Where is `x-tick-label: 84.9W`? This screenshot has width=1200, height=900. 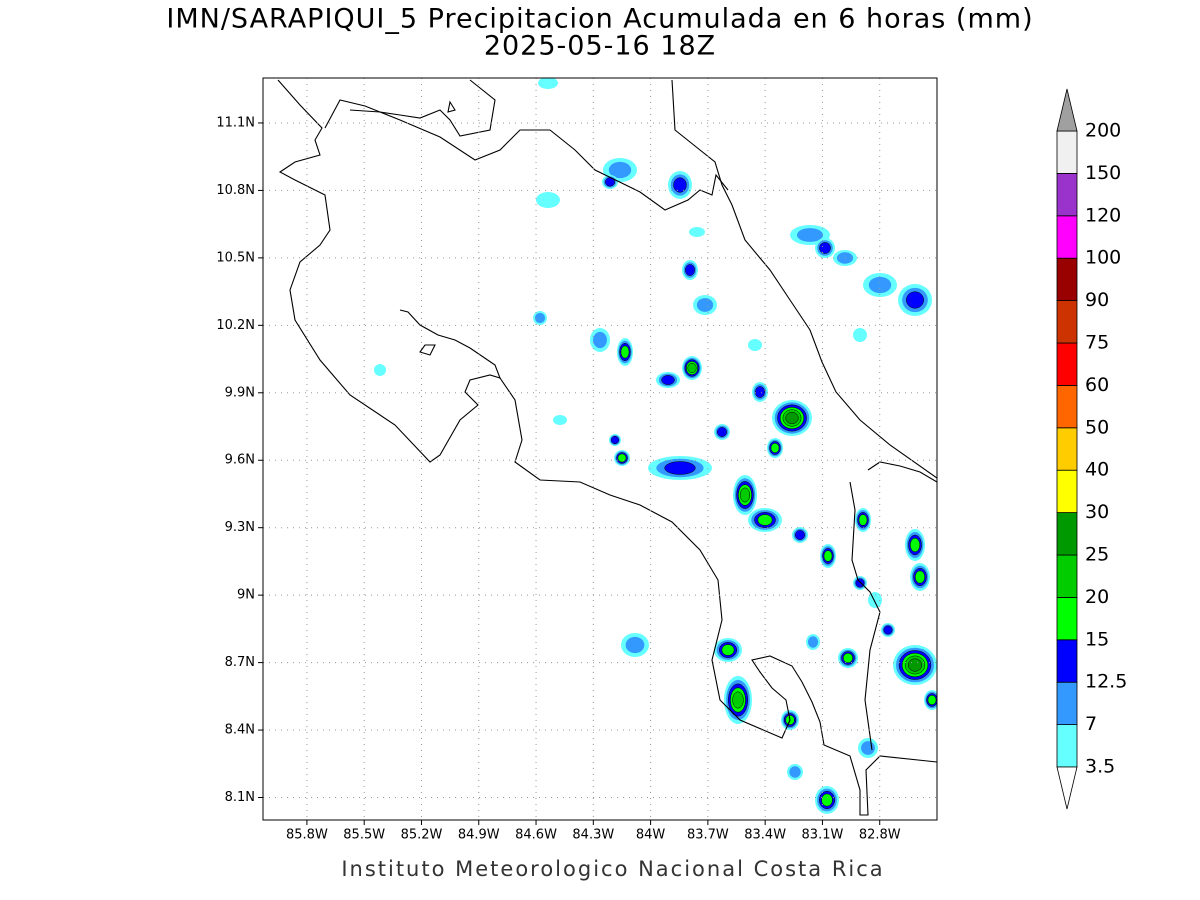
x-tick-label: 84.9W is located at coordinates (479, 835).